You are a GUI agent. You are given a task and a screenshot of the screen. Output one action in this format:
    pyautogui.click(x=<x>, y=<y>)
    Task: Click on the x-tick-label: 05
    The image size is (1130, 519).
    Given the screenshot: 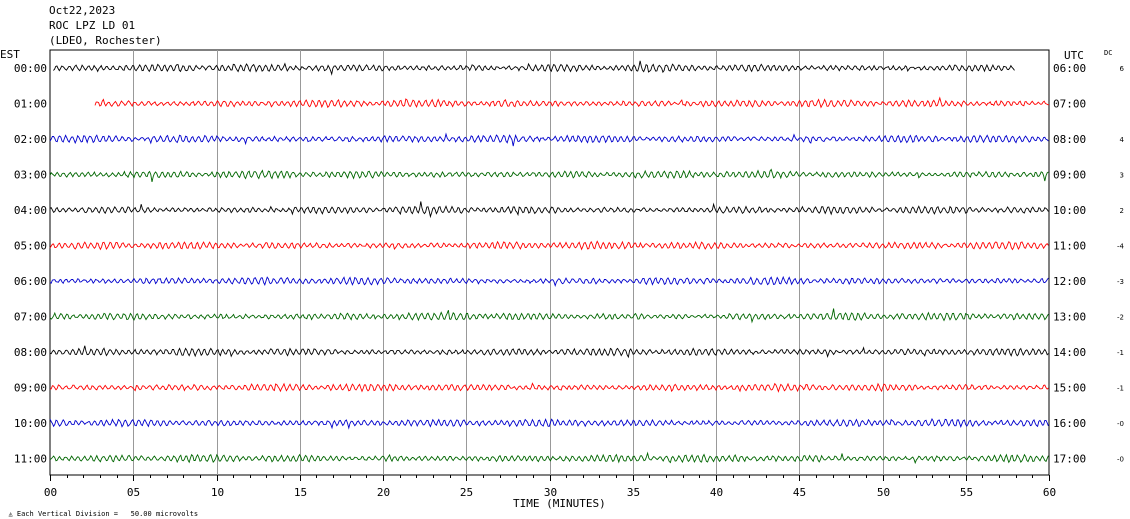 What is the action you would take?
    pyautogui.click(x=133, y=492)
    